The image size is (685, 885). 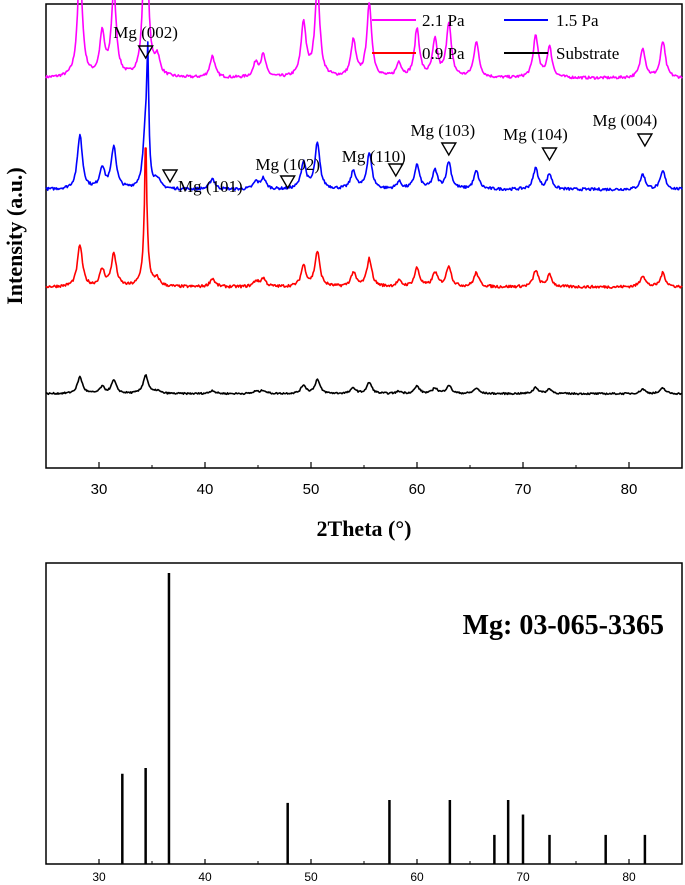 I want to click on reference-x-tick-label: 80, so click(x=629, y=877).